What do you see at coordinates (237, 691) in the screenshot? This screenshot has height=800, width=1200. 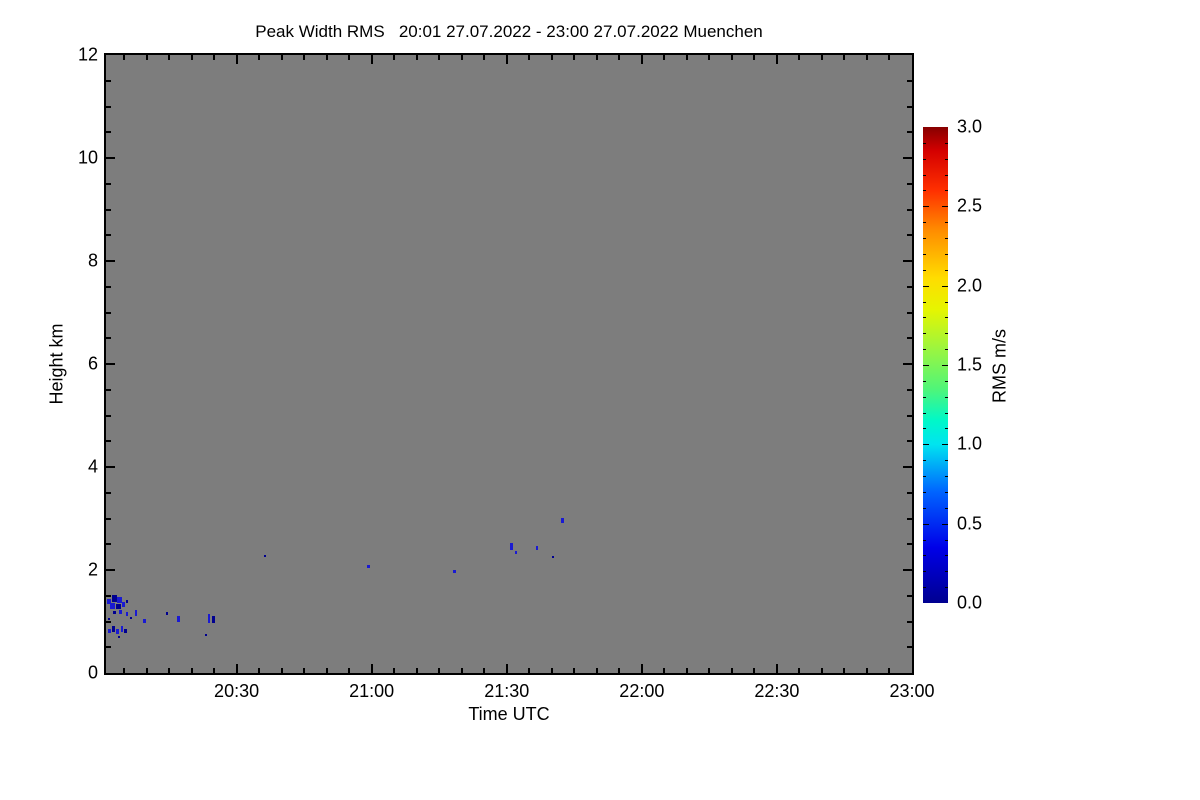 I see `x-tick-label: 20:30` at bounding box center [237, 691].